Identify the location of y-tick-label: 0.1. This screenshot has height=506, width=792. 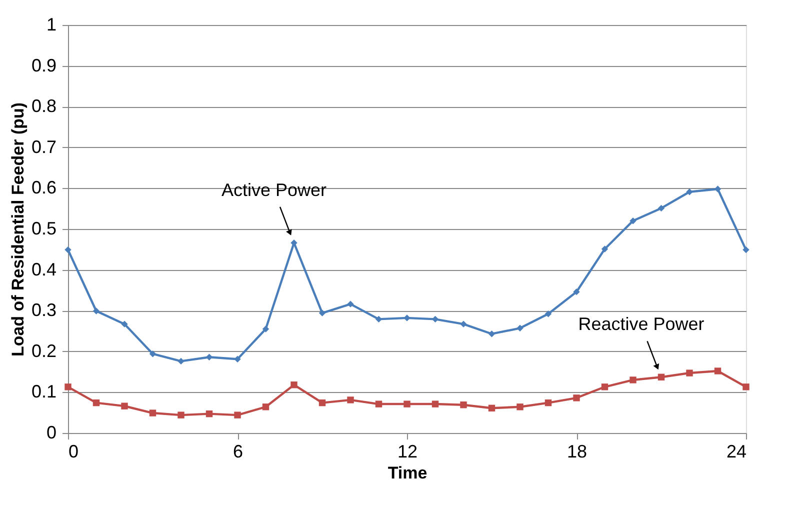
(43, 392).